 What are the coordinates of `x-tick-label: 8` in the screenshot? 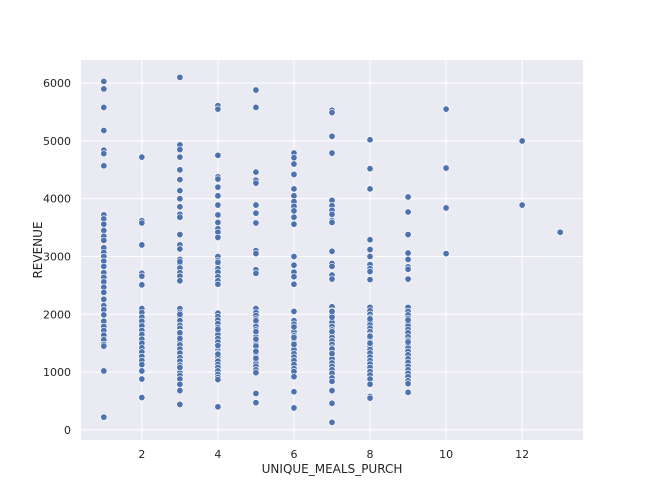 It's located at (370, 454).